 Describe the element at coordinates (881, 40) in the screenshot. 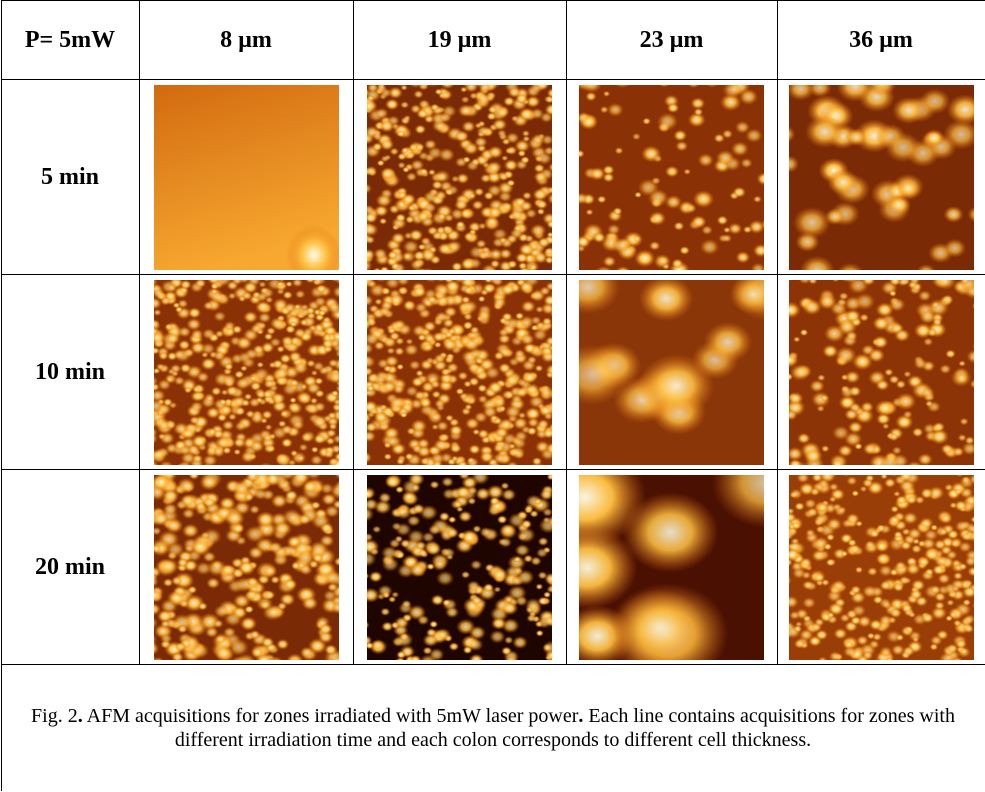

I see `header-cell: 36 µm` at that location.